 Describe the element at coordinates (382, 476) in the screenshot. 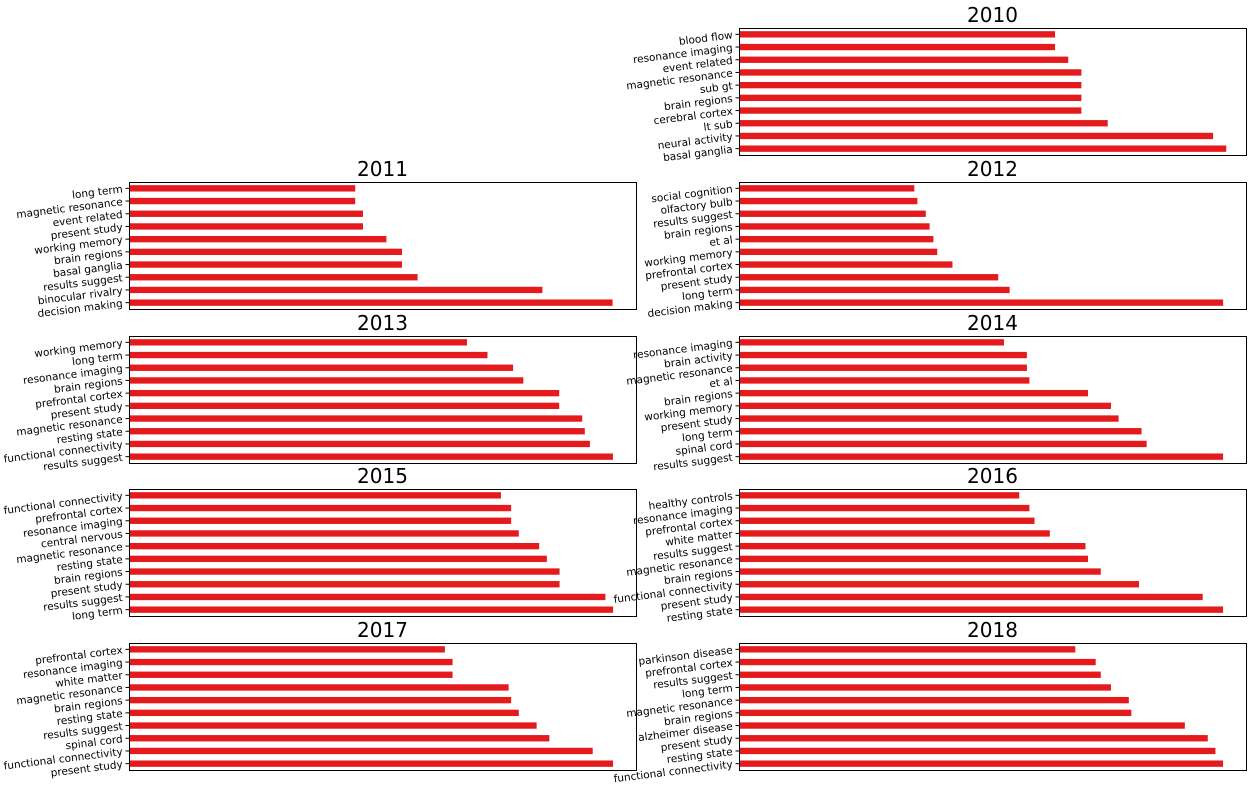

I see `chart-title: 2015` at that location.